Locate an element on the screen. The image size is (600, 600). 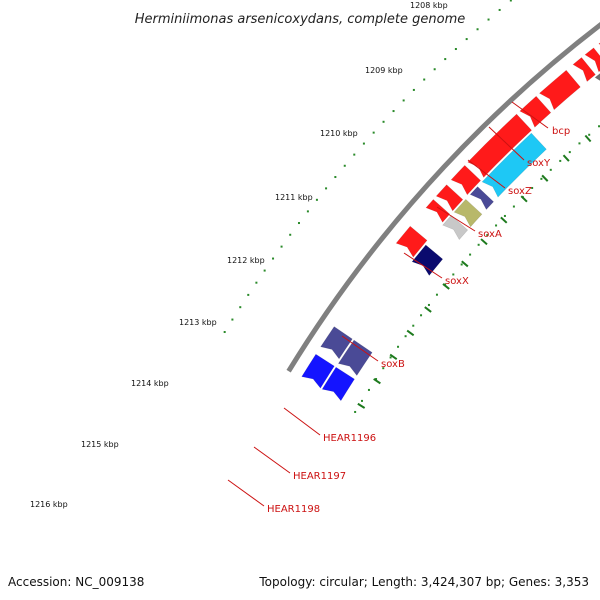
gene-label-hear1198: HEAR1198 is located at coordinates (293, 509).